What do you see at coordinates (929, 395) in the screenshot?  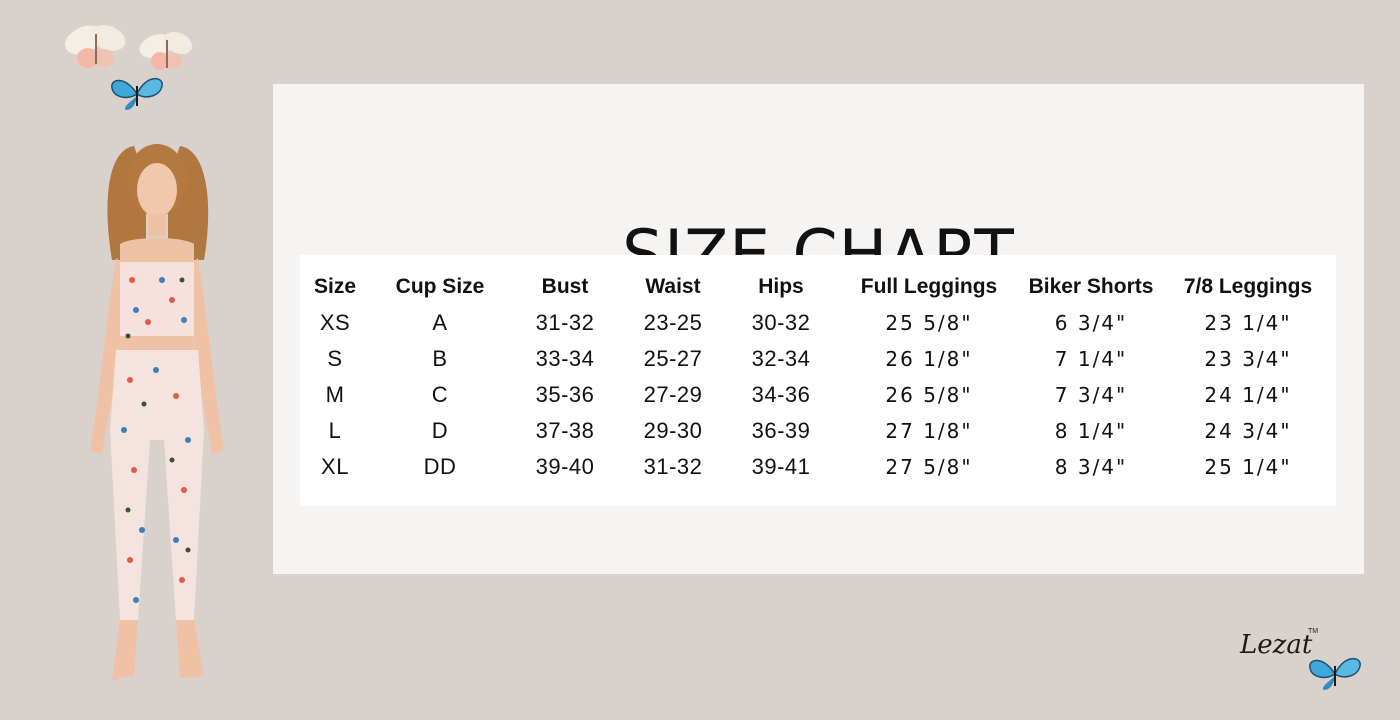 I see `cell-full-leggings: 26 5/8"` at bounding box center [929, 395].